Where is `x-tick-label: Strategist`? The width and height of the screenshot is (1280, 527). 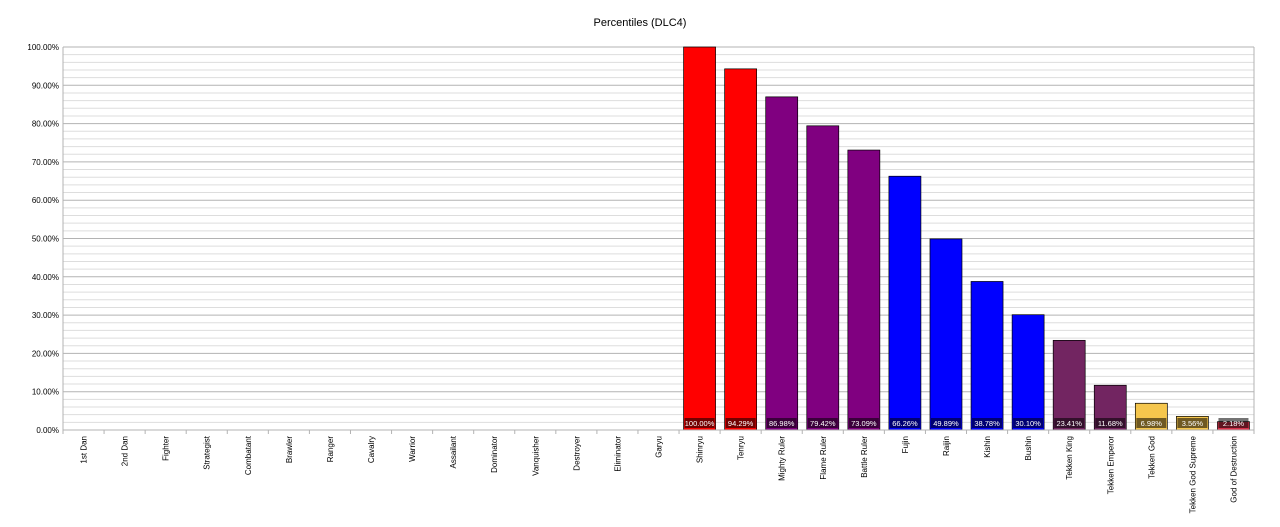 x-tick-label: Strategist is located at coordinates (207, 452).